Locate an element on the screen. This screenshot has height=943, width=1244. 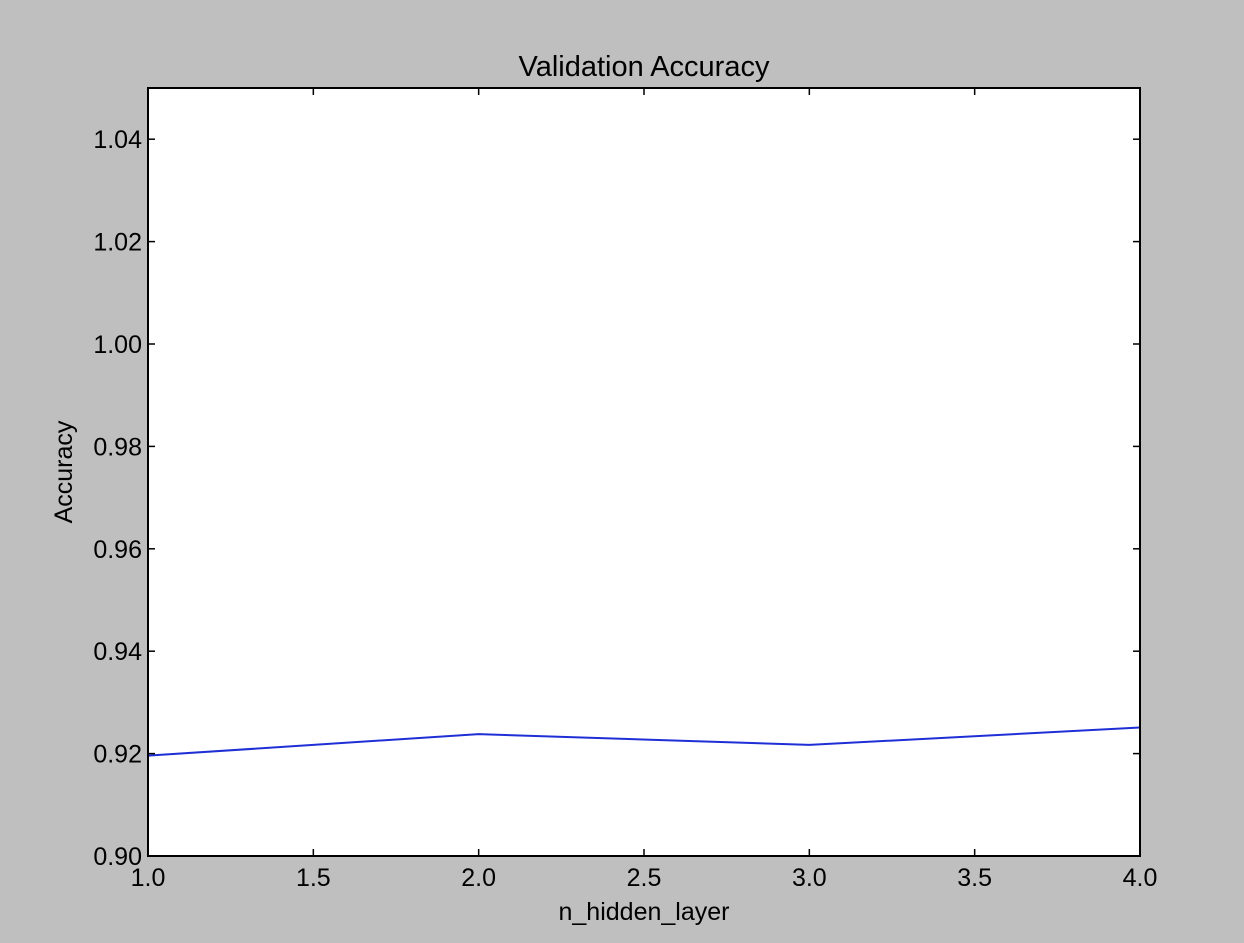
y-tick-label: 1.04 is located at coordinates (117, 140).